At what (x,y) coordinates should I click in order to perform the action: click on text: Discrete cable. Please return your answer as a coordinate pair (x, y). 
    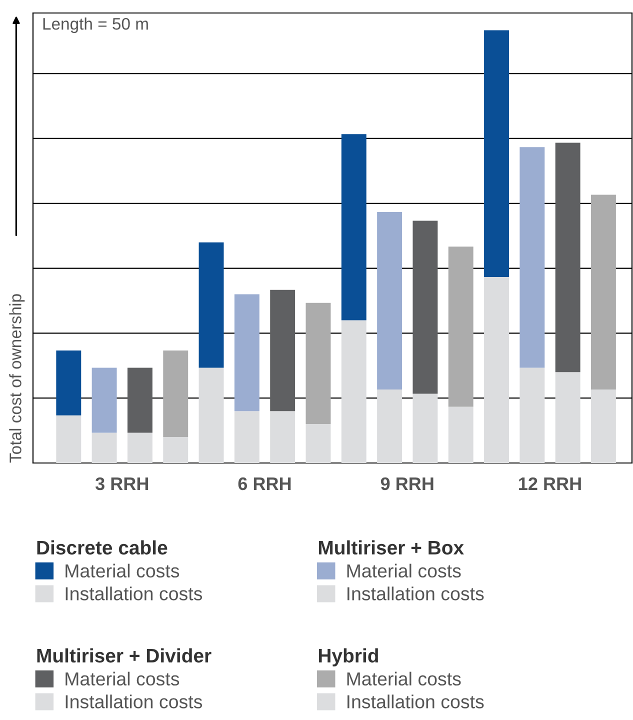
    Looking at the image, I should click on (102, 547).